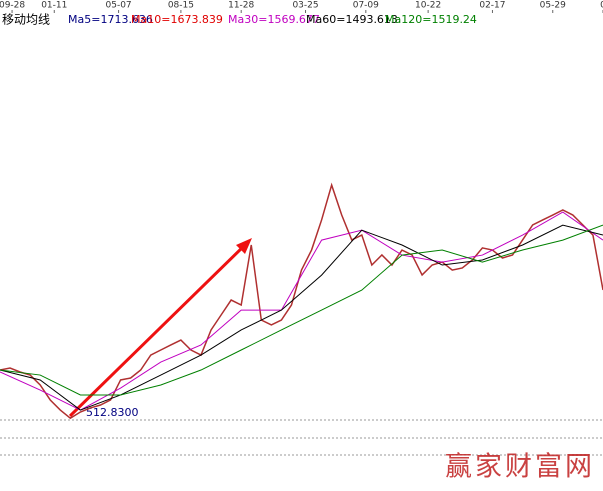 The width and height of the screenshot is (603, 491). What do you see at coordinates (158, 330) in the screenshot?
I see `trend-arrow` at bounding box center [158, 330].